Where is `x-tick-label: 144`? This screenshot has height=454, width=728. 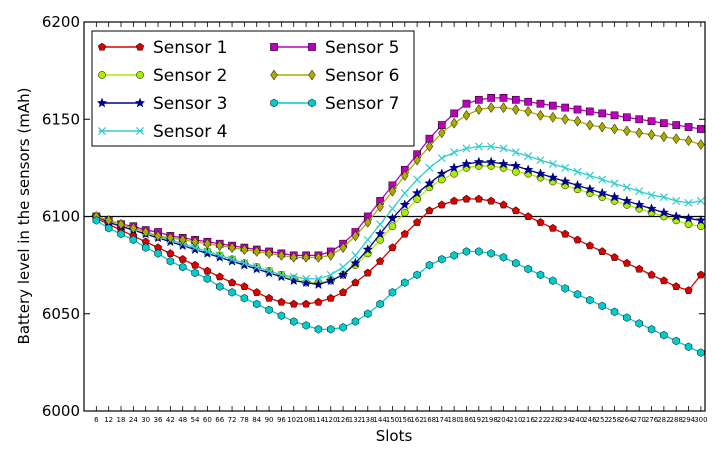 x-tick-label: 144 is located at coordinates (380, 420).